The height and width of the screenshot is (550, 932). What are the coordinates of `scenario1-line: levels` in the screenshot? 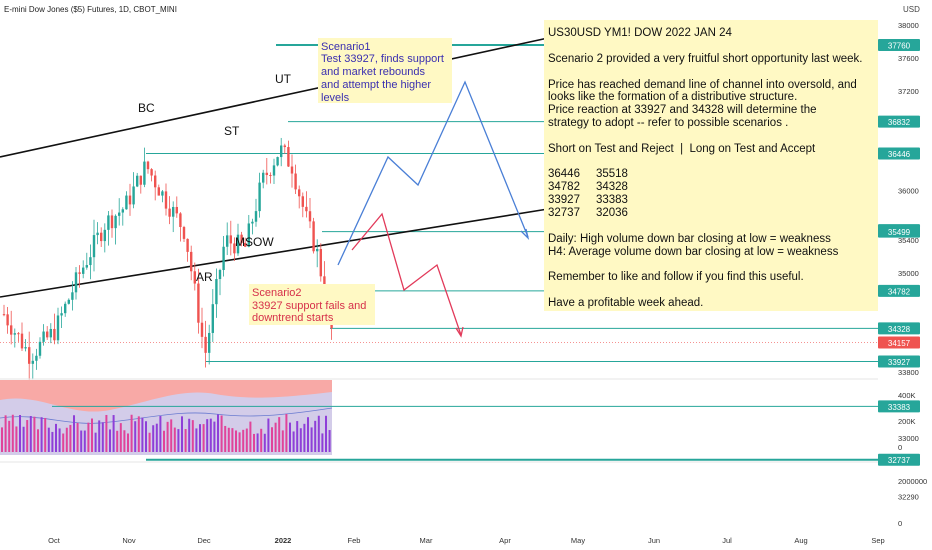 It's located at (335, 98).